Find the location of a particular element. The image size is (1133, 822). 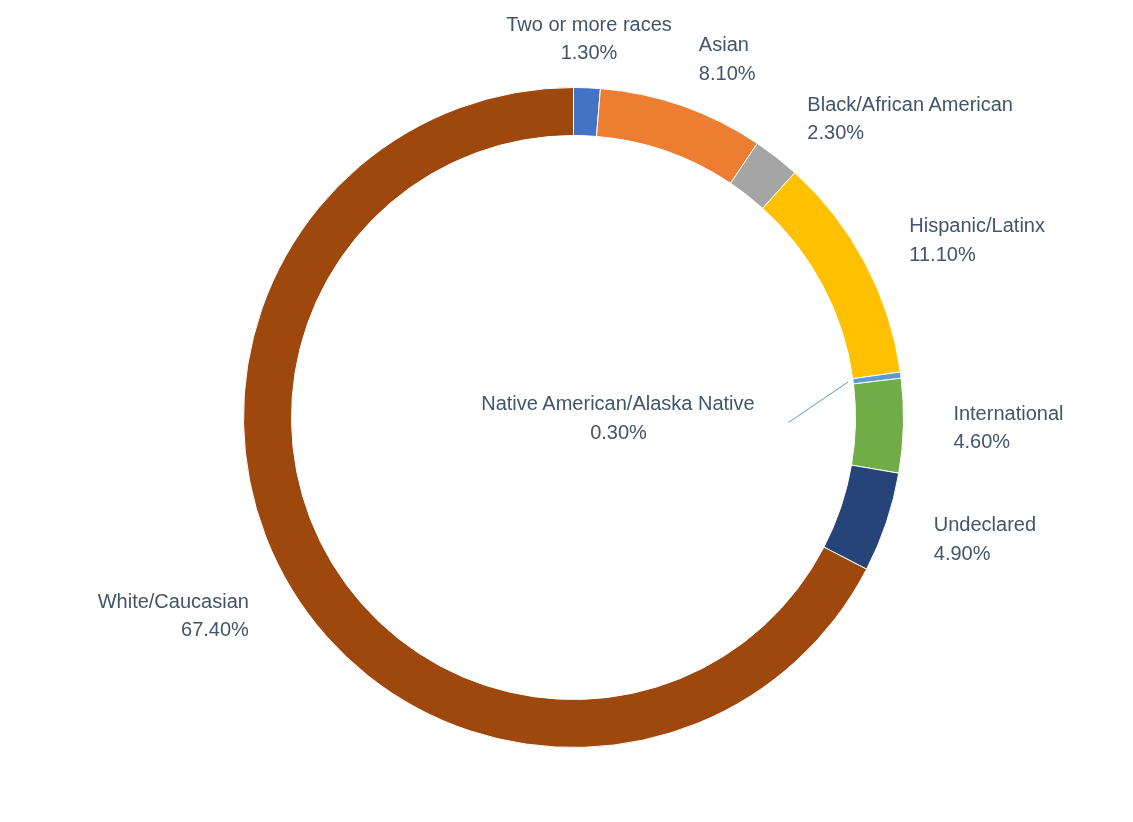

slice-label: International is located at coordinates (1008, 412).